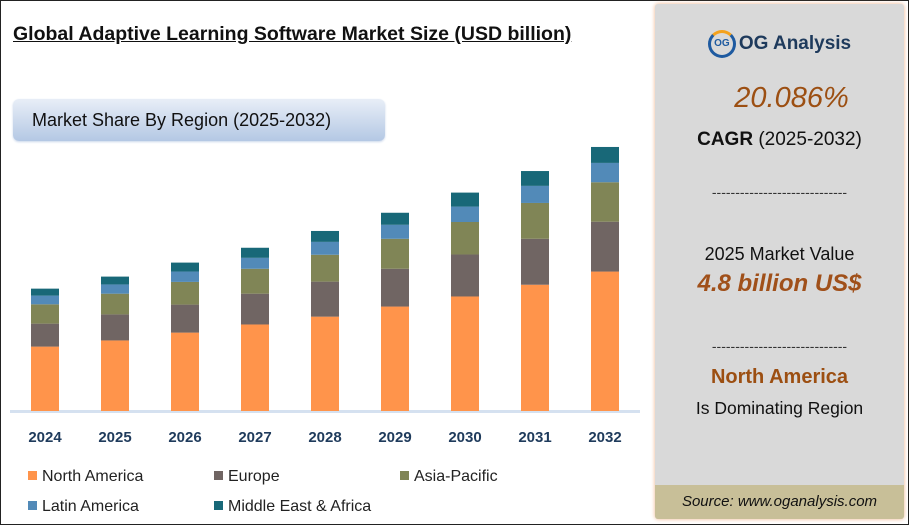 This screenshot has height=525, width=909. What do you see at coordinates (93, 476) in the screenshot?
I see `legend-label: North America` at bounding box center [93, 476].